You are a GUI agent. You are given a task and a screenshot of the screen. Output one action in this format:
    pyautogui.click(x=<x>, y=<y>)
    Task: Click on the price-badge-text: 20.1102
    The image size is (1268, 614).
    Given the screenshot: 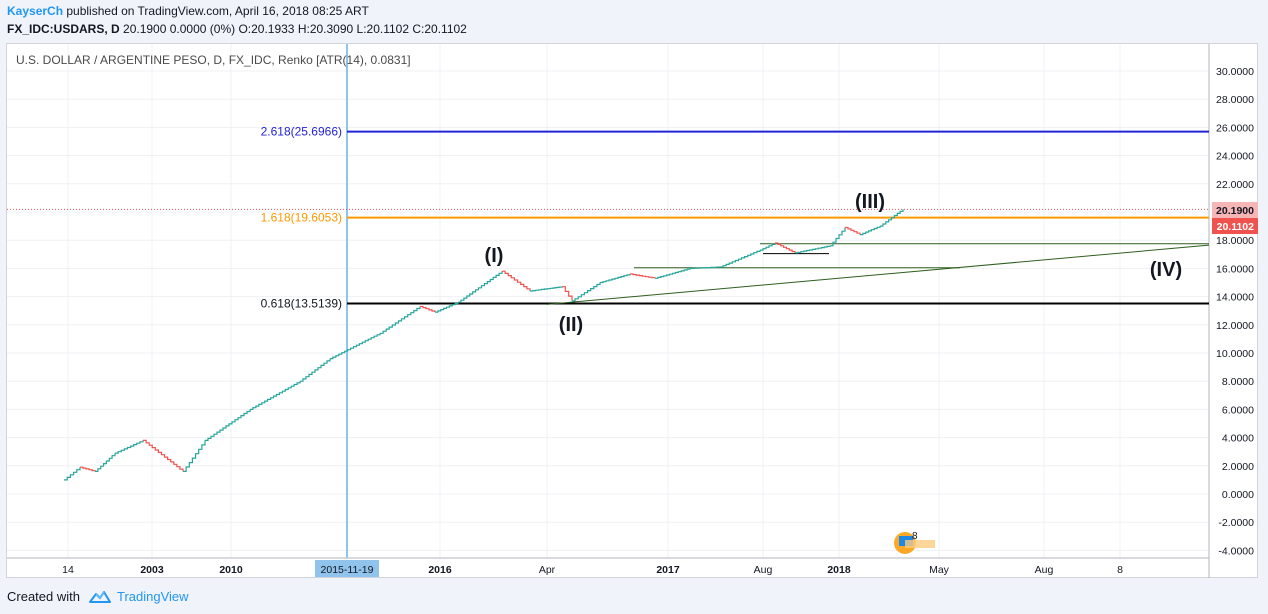 What is the action you would take?
    pyautogui.click(x=1236, y=227)
    